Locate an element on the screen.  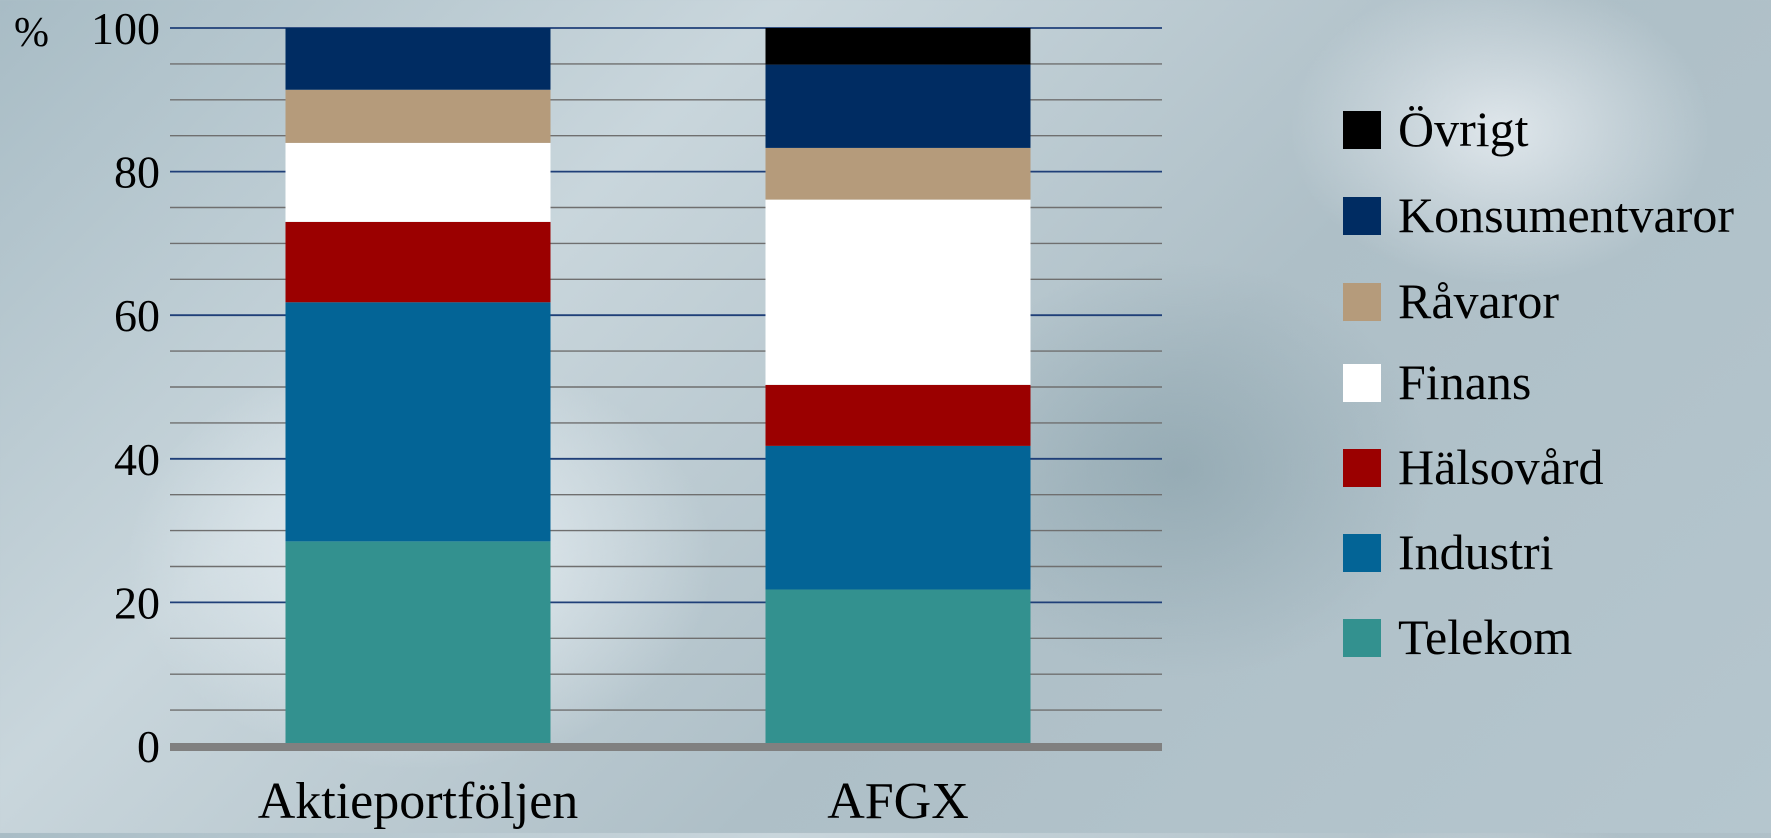
legend-label-industri: Industri is located at coordinates (1476, 552).